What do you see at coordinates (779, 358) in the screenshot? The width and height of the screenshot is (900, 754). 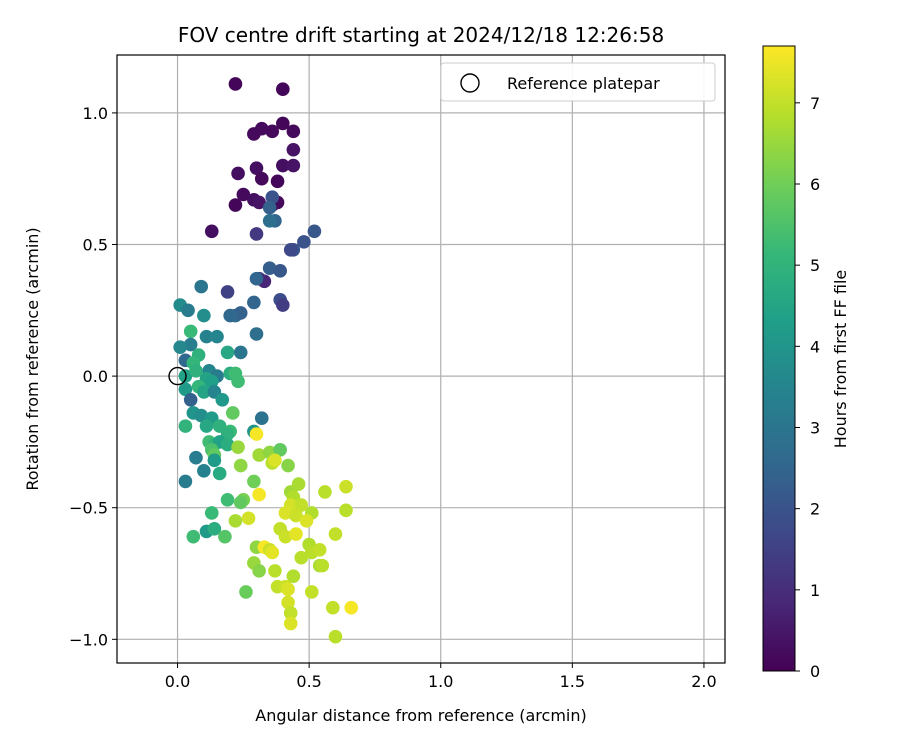 I see `colorbar` at bounding box center [779, 358].